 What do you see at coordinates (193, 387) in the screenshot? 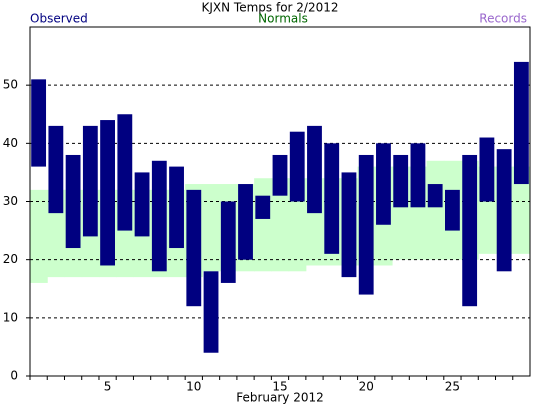
I see `x-tick-label: 10` at bounding box center [193, 387].